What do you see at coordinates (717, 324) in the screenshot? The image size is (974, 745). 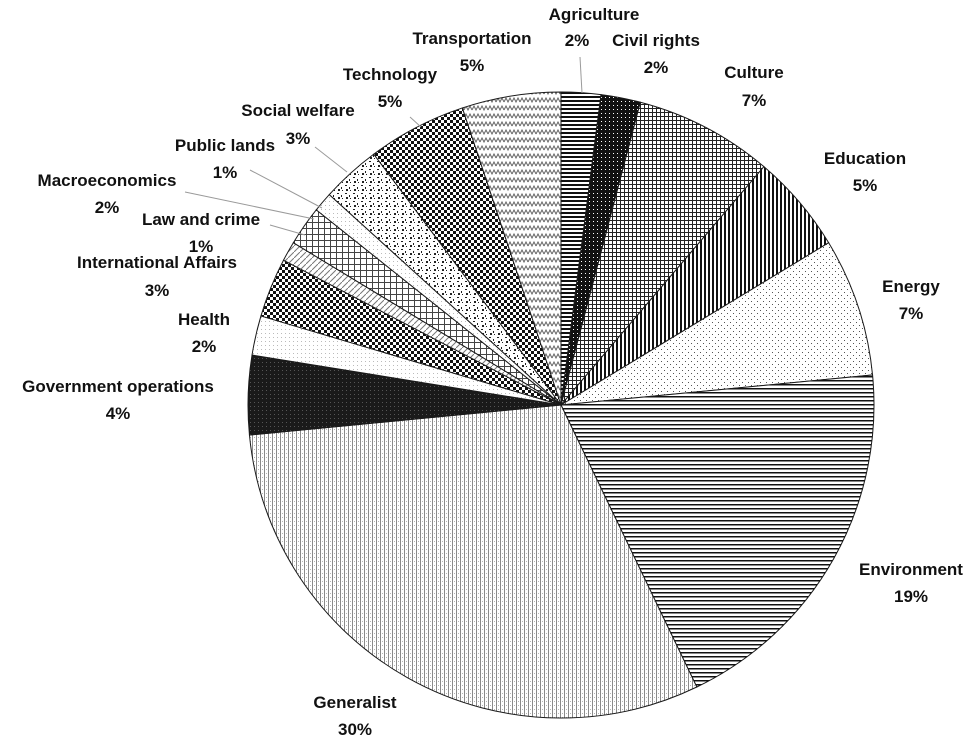 I see `slice-energy` at bounding box center [717, 324].